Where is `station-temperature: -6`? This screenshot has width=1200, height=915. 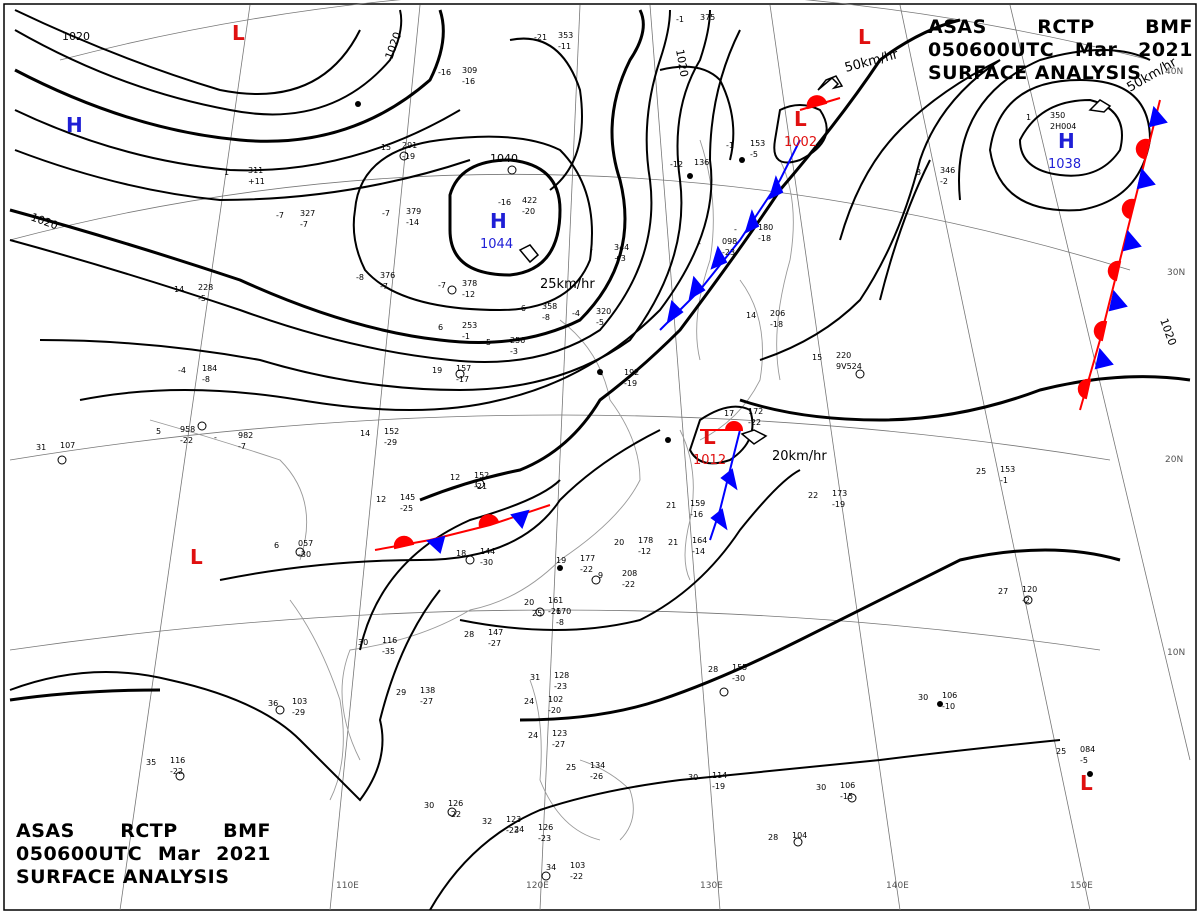 station-temperature: -6 is located at coordinates (522, 308).